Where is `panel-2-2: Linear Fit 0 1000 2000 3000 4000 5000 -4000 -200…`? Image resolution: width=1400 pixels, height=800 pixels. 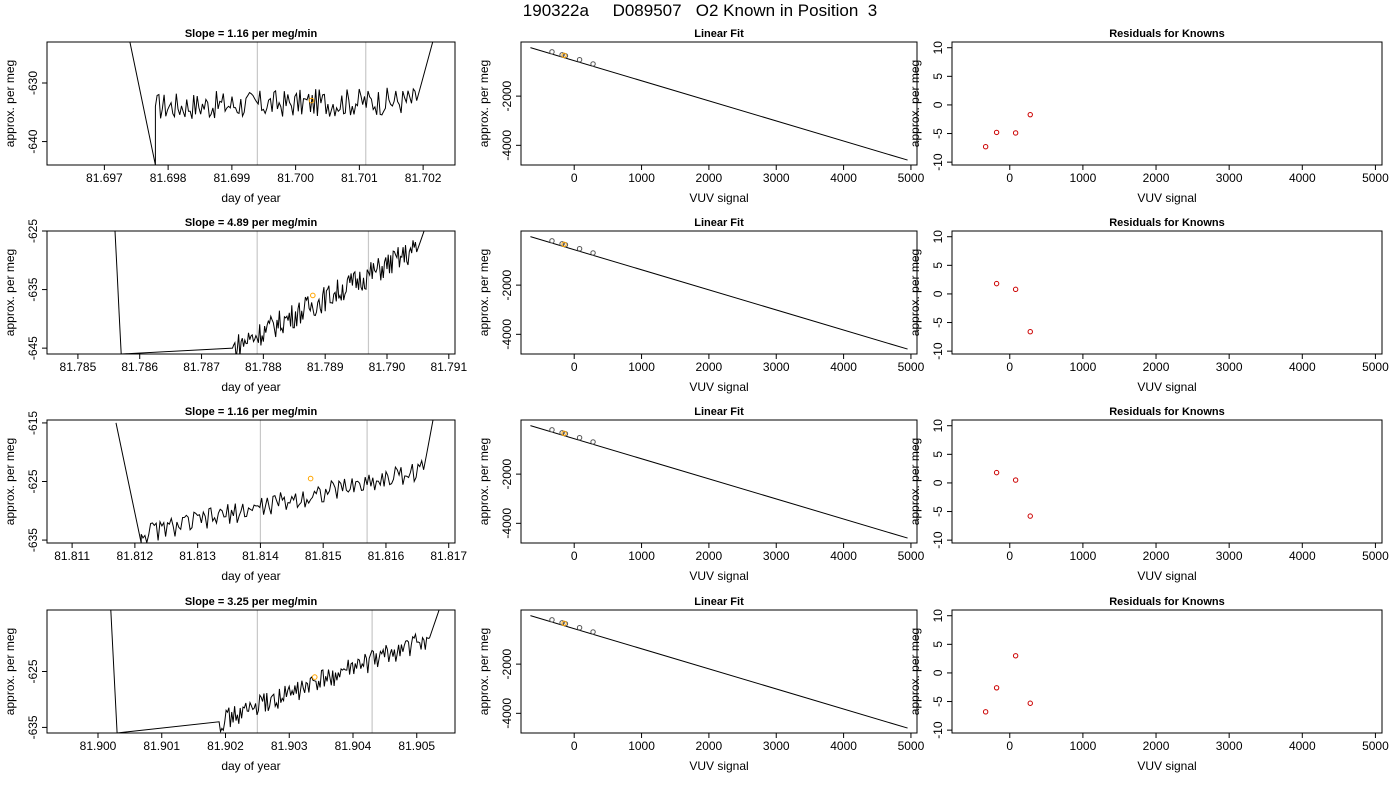
panel-2-2: Linear Fit 0 1000 2000 3000 4000 5000 -4000 -200… is located at coordinates (701, 305).